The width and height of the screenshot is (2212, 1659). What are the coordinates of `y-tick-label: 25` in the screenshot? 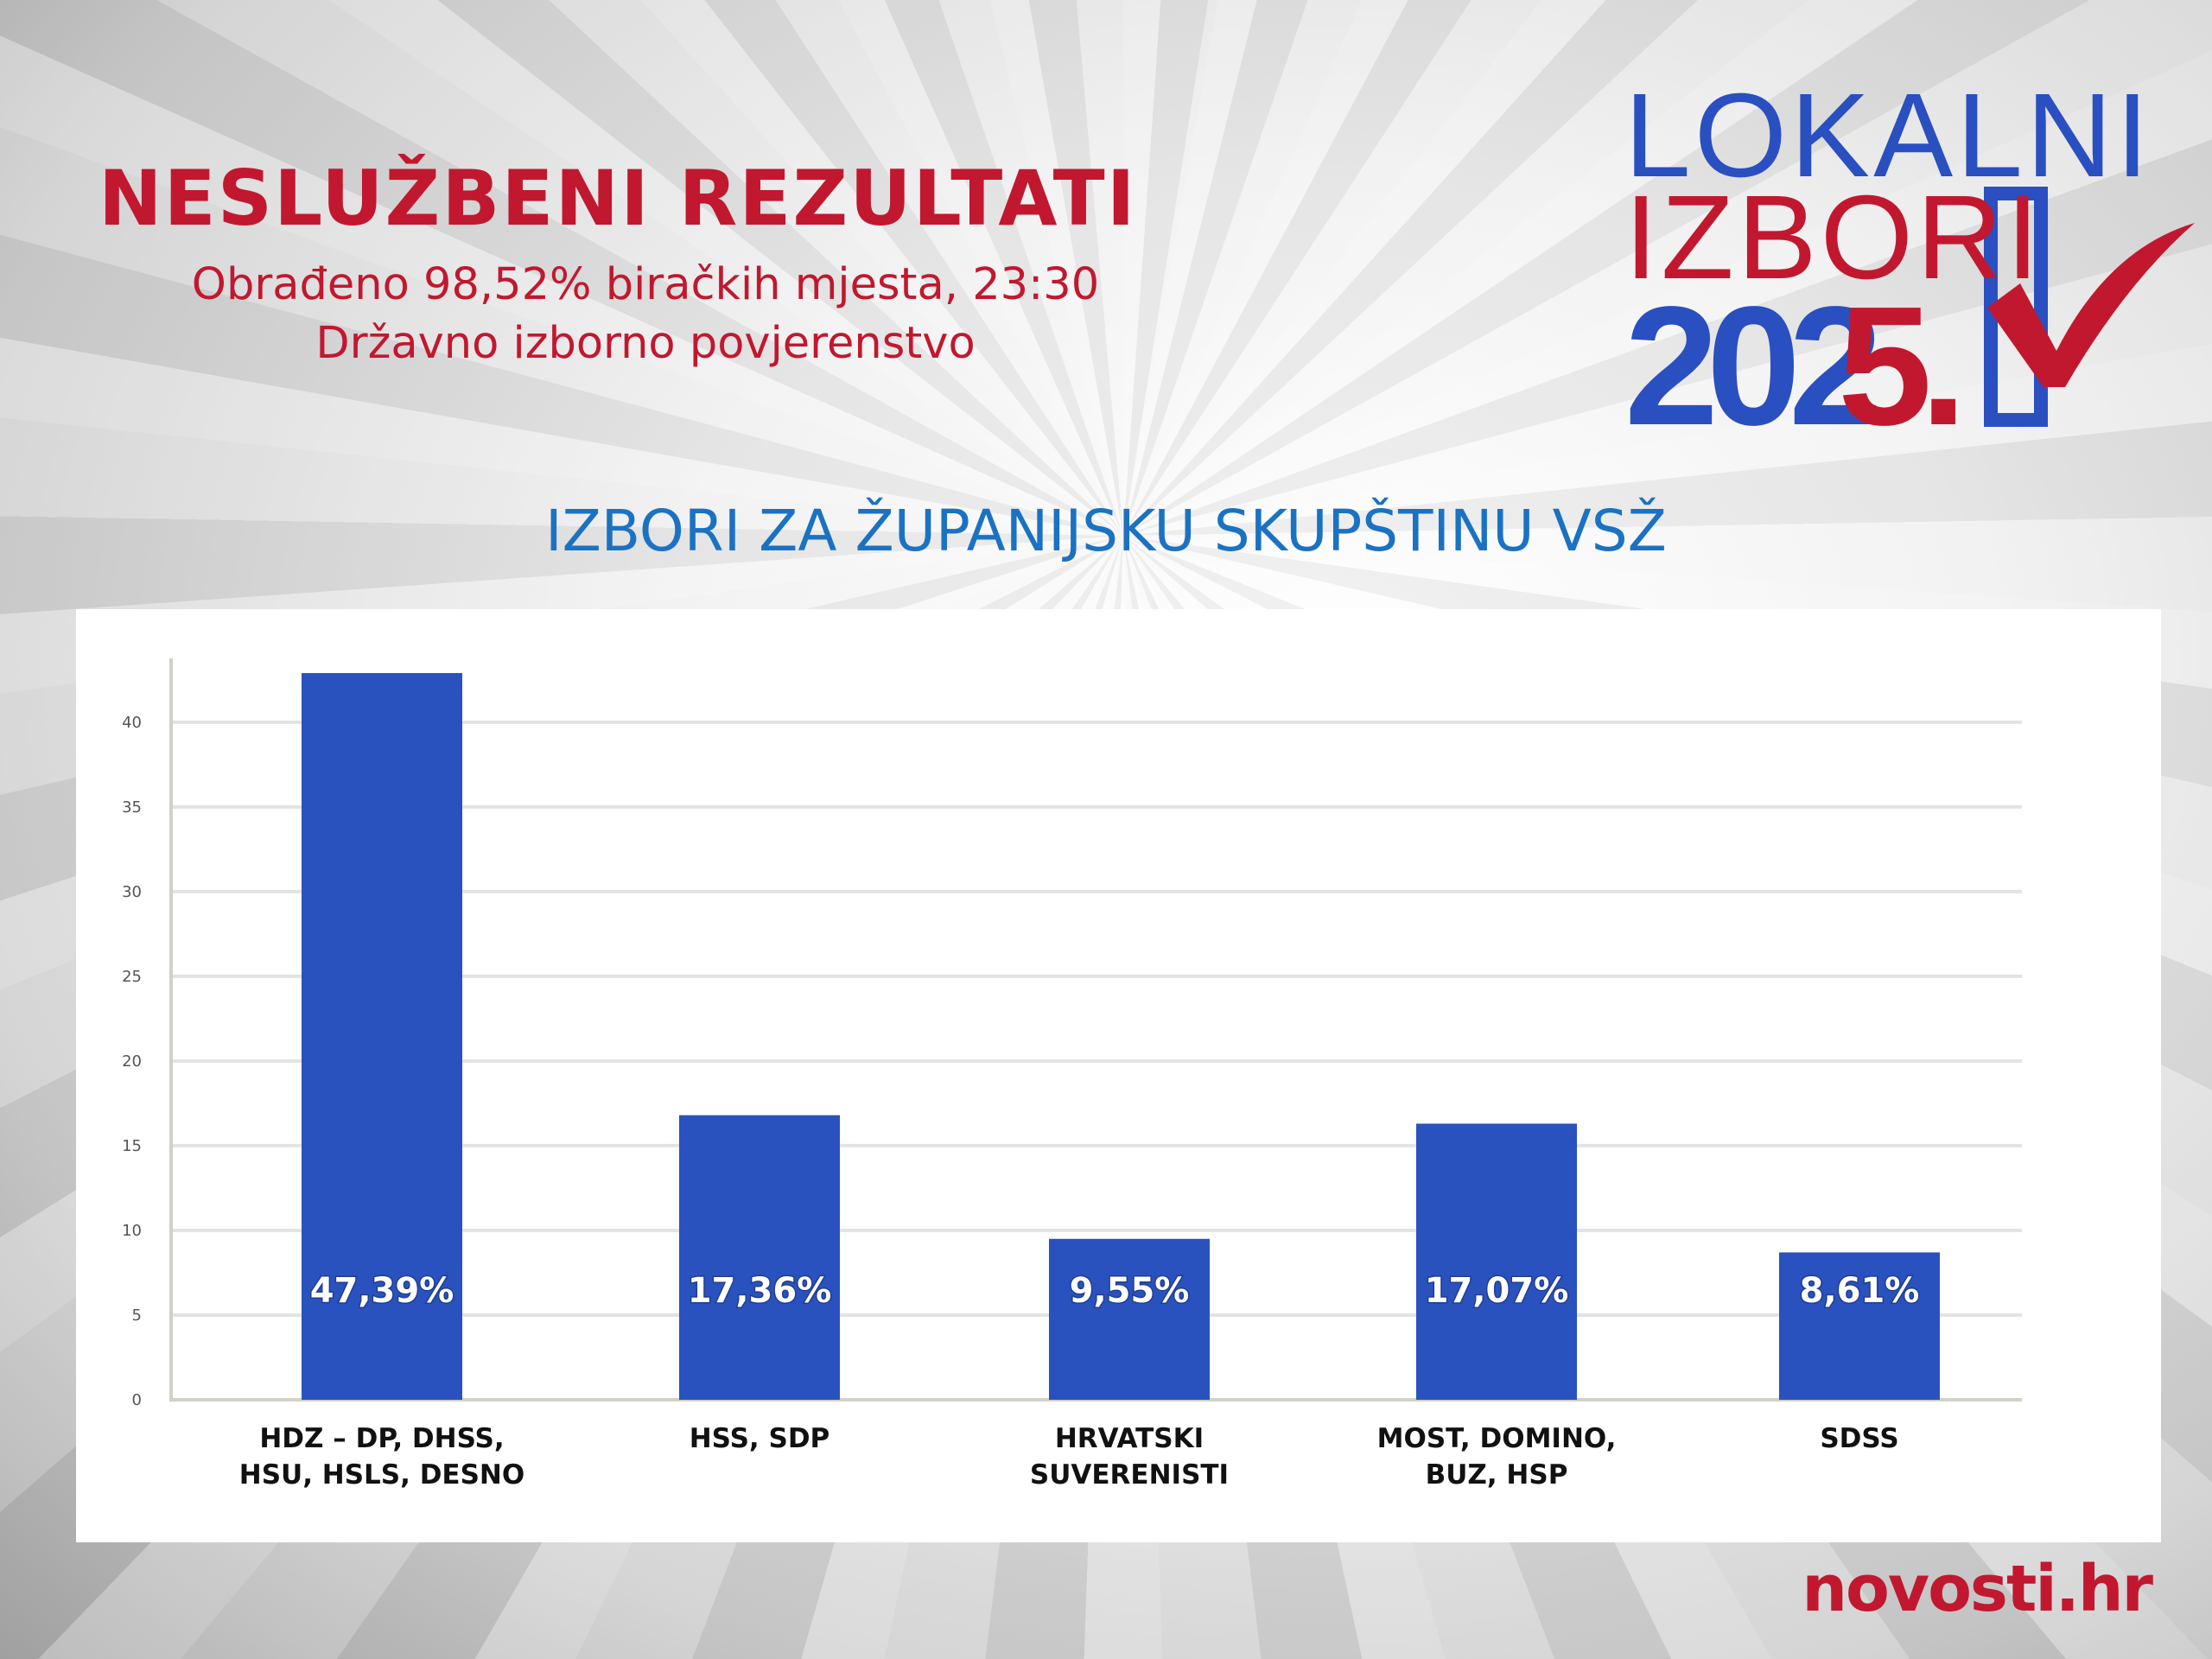 It's located at (132, 977).